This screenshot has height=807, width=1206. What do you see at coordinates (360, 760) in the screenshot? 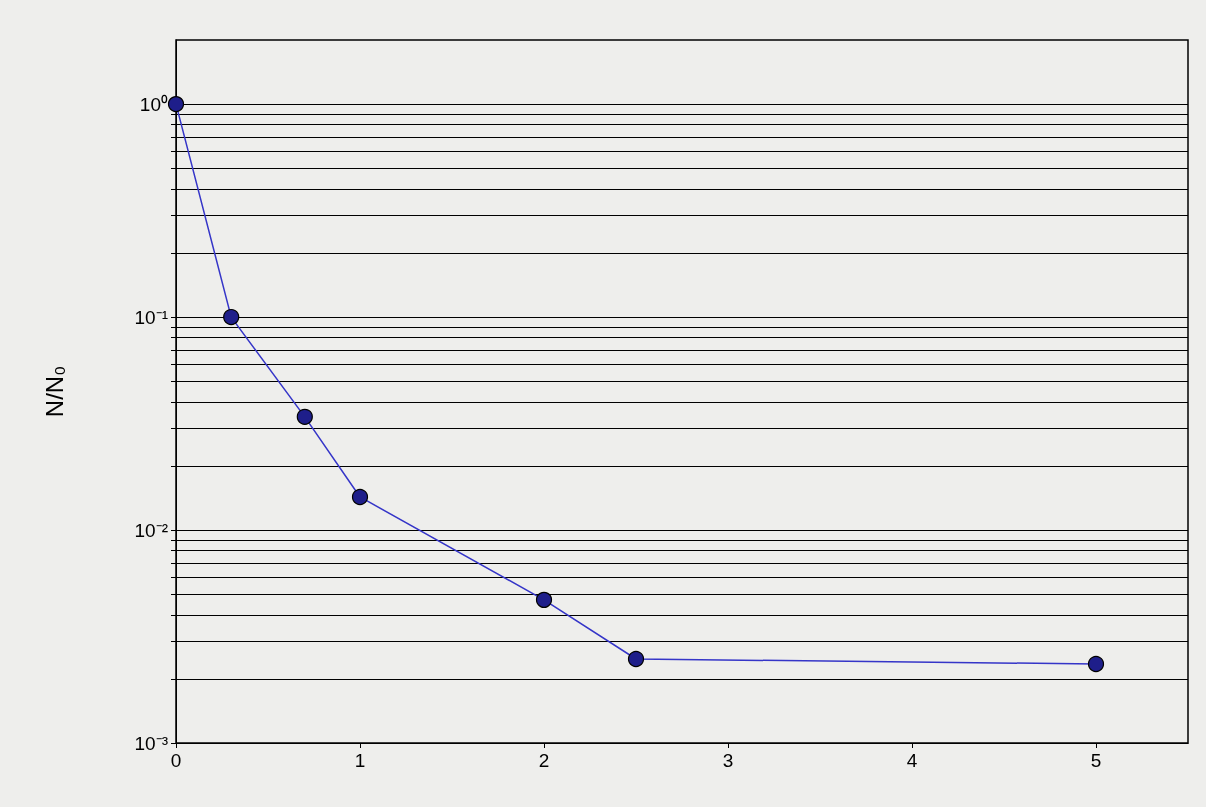
I see `x-tick-label: 1` at bounding box center [360, 760].